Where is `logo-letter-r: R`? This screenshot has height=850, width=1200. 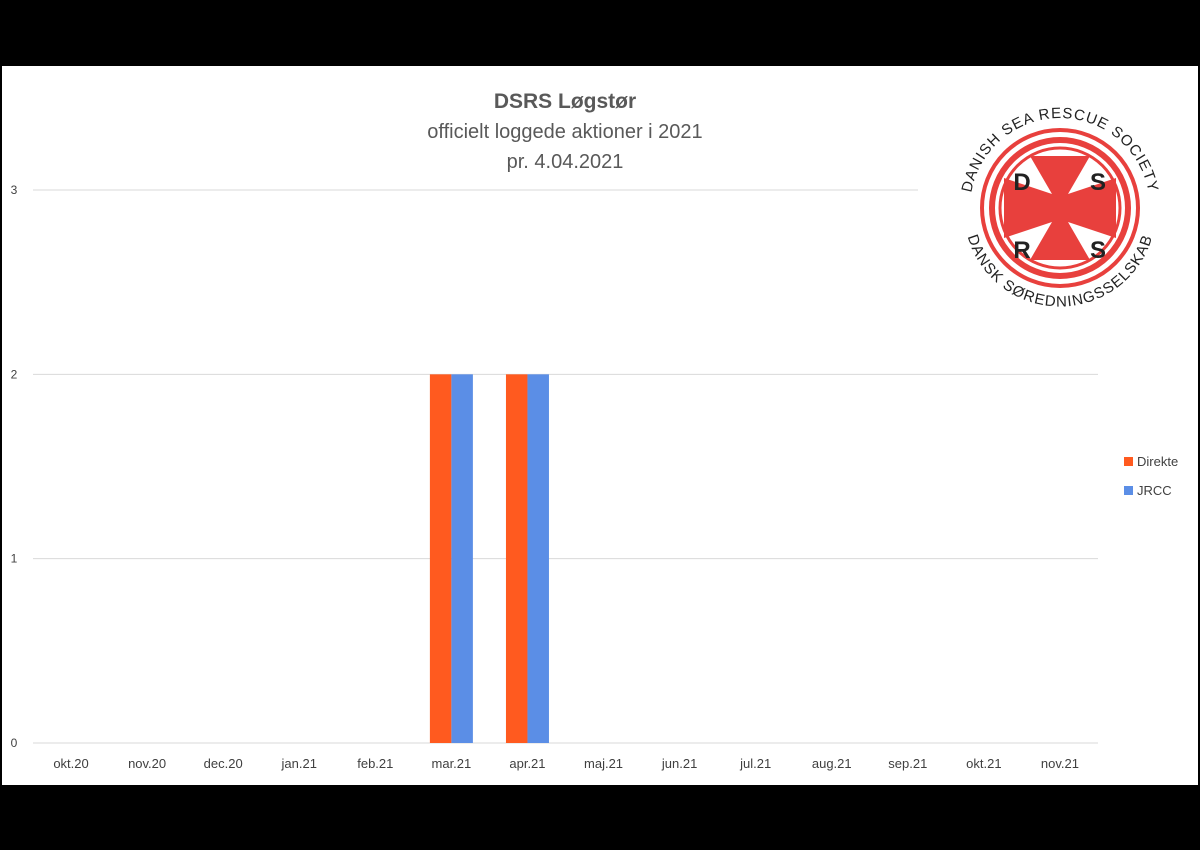 logo-letter-r: R is located at coordinates (1021, 250).